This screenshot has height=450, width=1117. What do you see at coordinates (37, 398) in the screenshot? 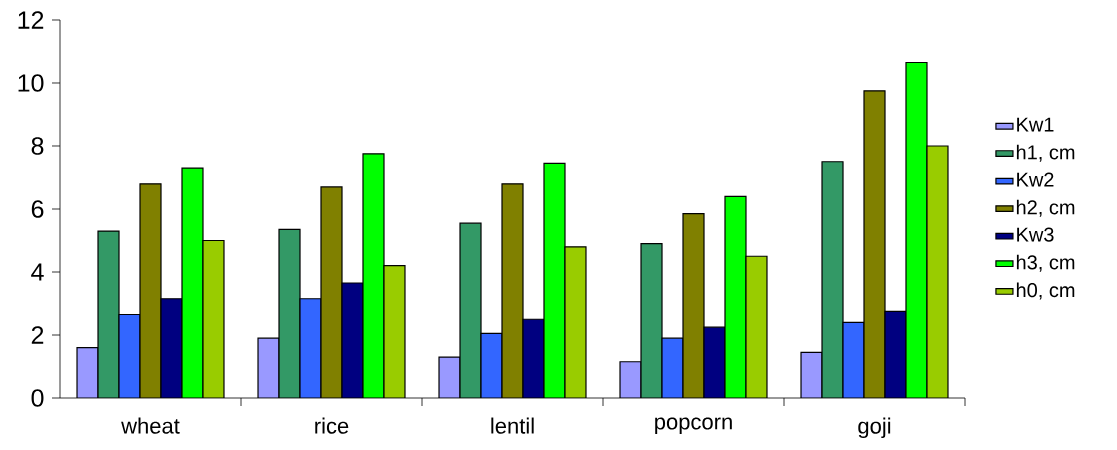
I see `y-tick-label: 0` at bounding box center [37, 398].